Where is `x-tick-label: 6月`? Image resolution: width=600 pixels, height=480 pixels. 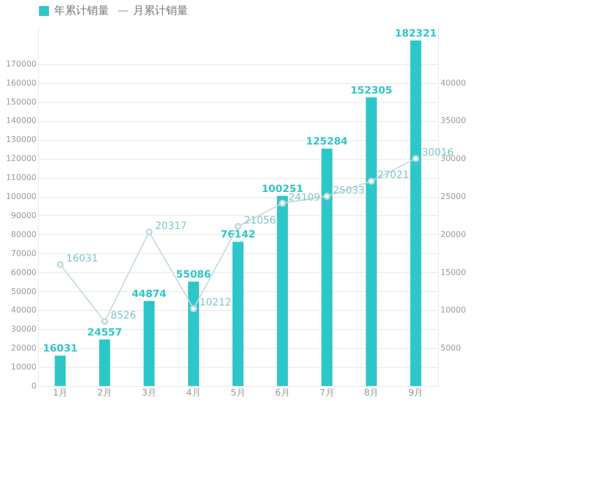
x-tick-label: 6月 is located at coordinates (282, 393).